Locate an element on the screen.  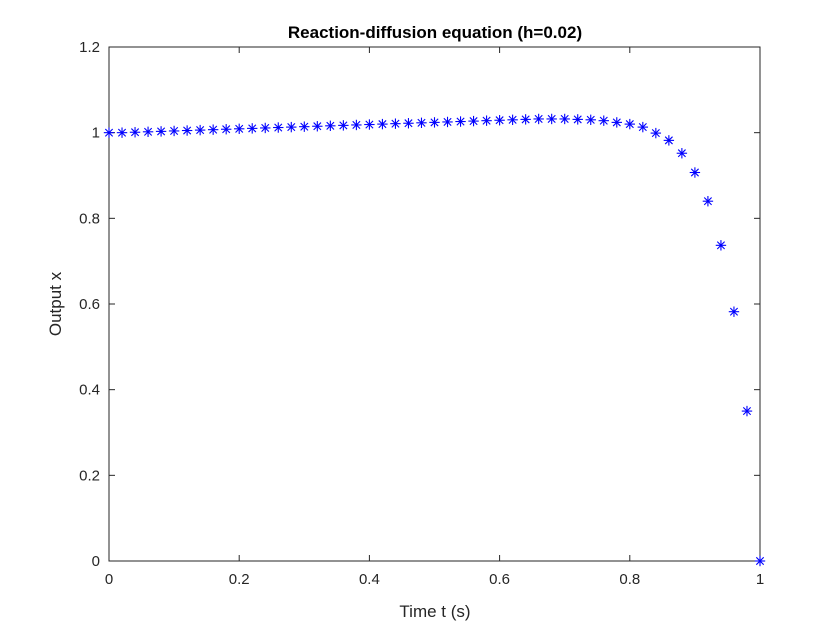
x-tick-label: 0 is located at coordinates (109, 579).